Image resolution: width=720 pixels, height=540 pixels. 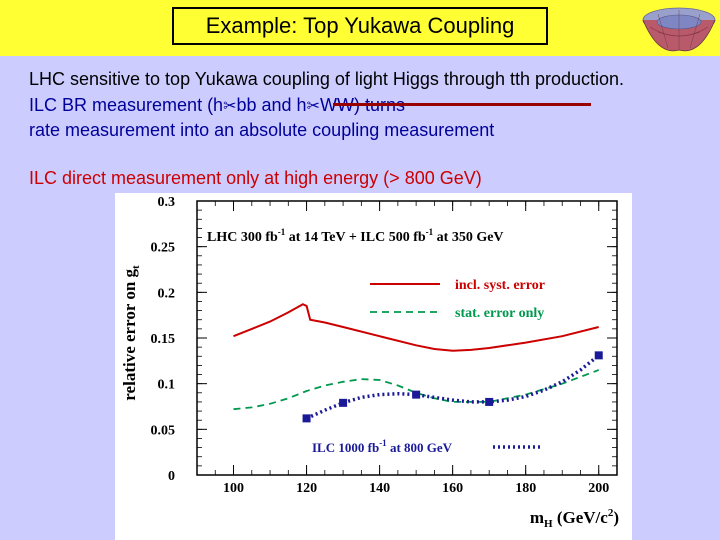 I want to click on x-tick-label: 100, so click(x=233, y=488).